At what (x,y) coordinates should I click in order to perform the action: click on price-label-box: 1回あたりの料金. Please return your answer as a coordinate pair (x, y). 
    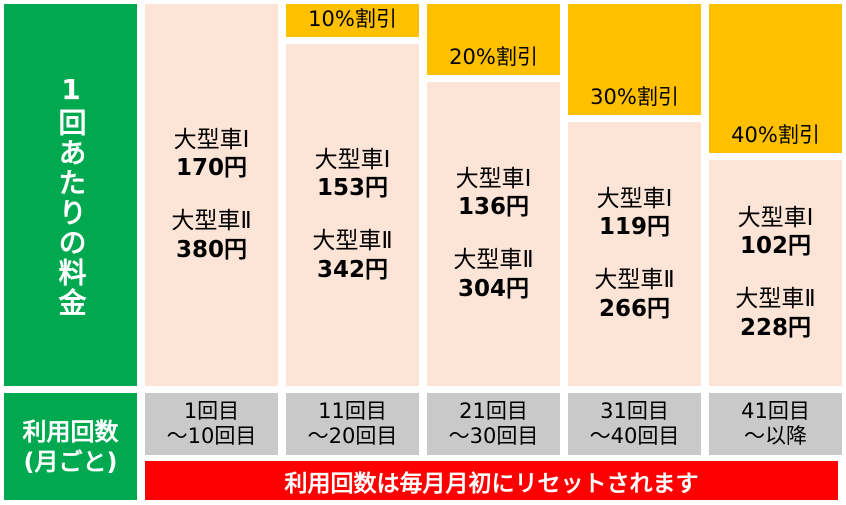
    Looking at the image, I should click on (70, 195).